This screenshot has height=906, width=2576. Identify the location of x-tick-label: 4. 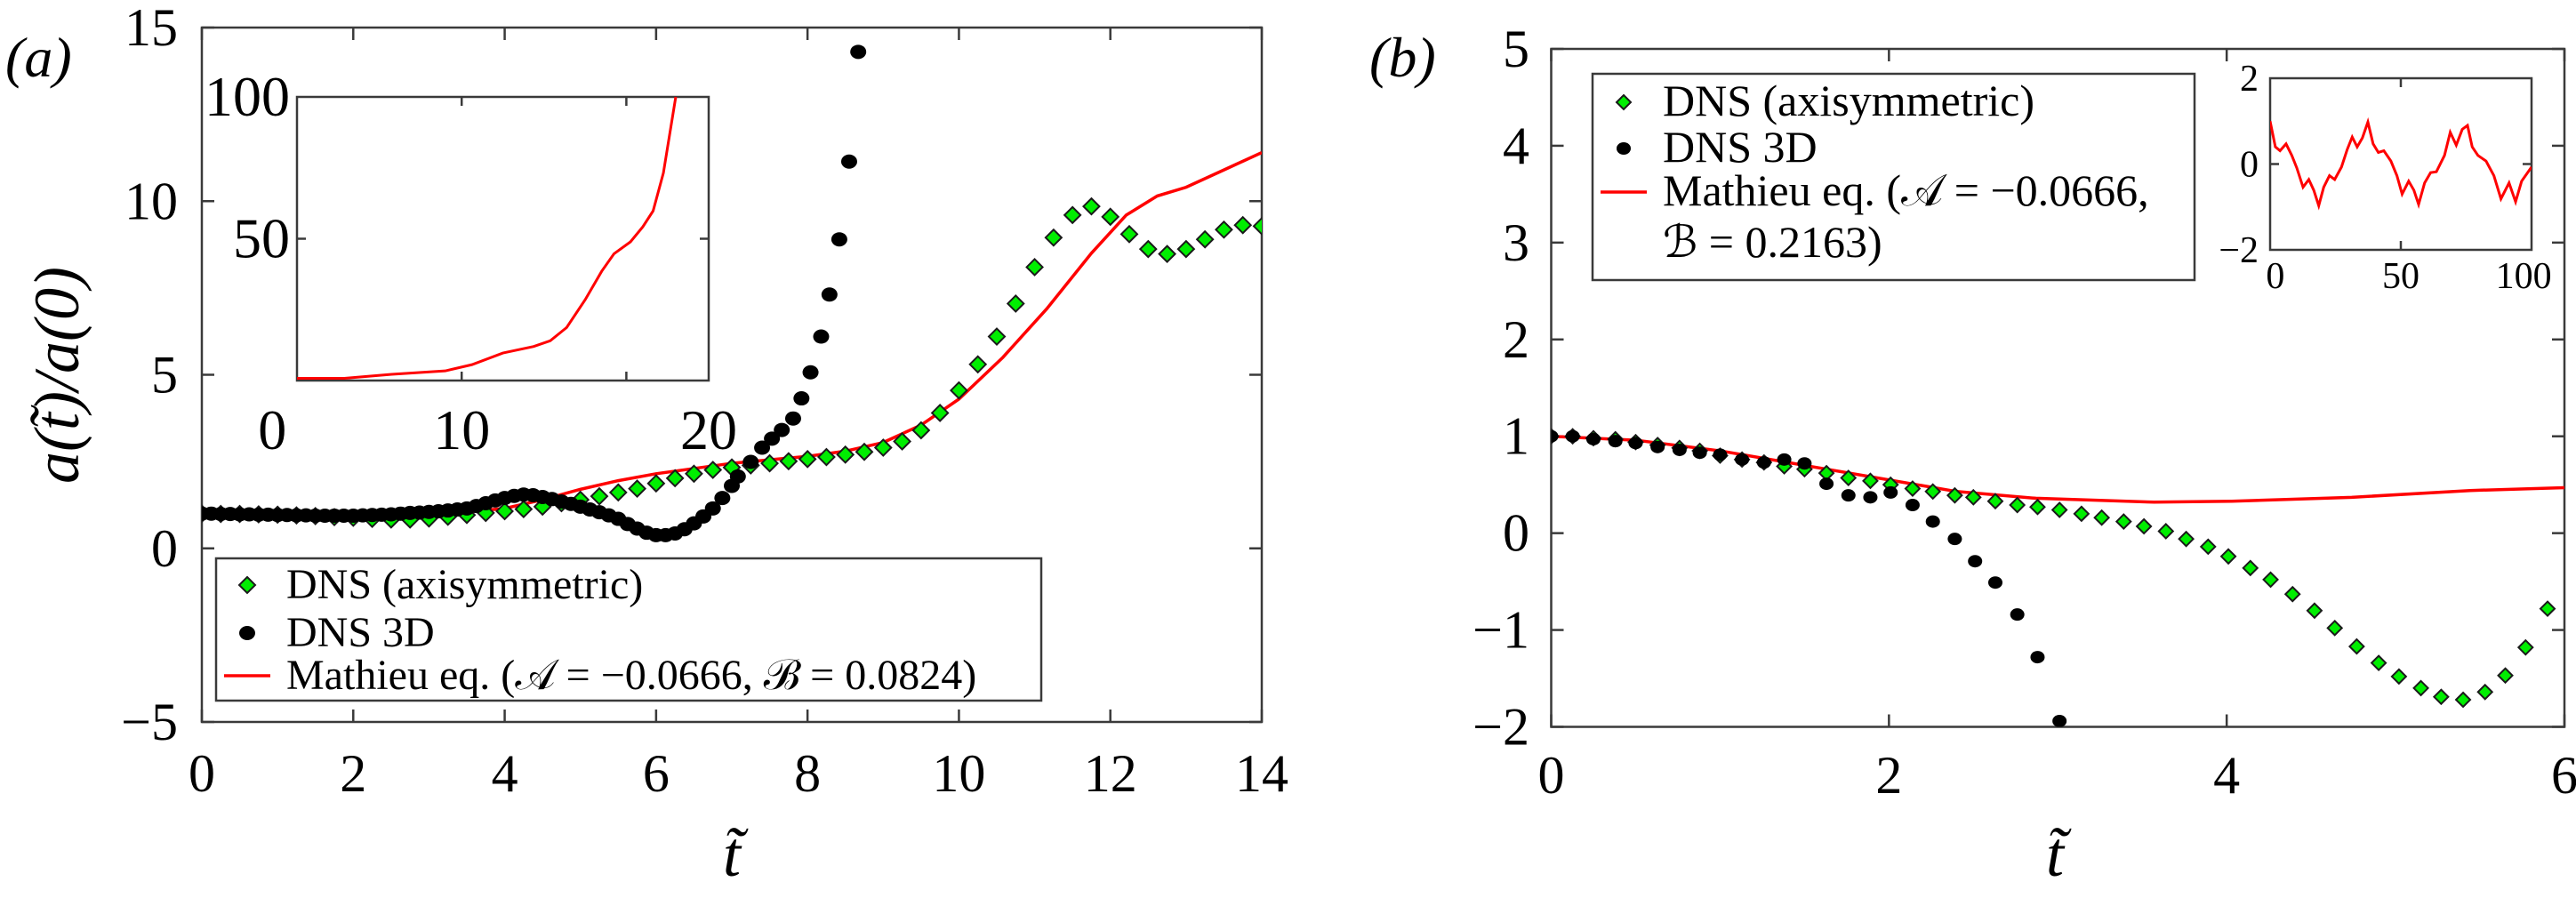
(505, 774).